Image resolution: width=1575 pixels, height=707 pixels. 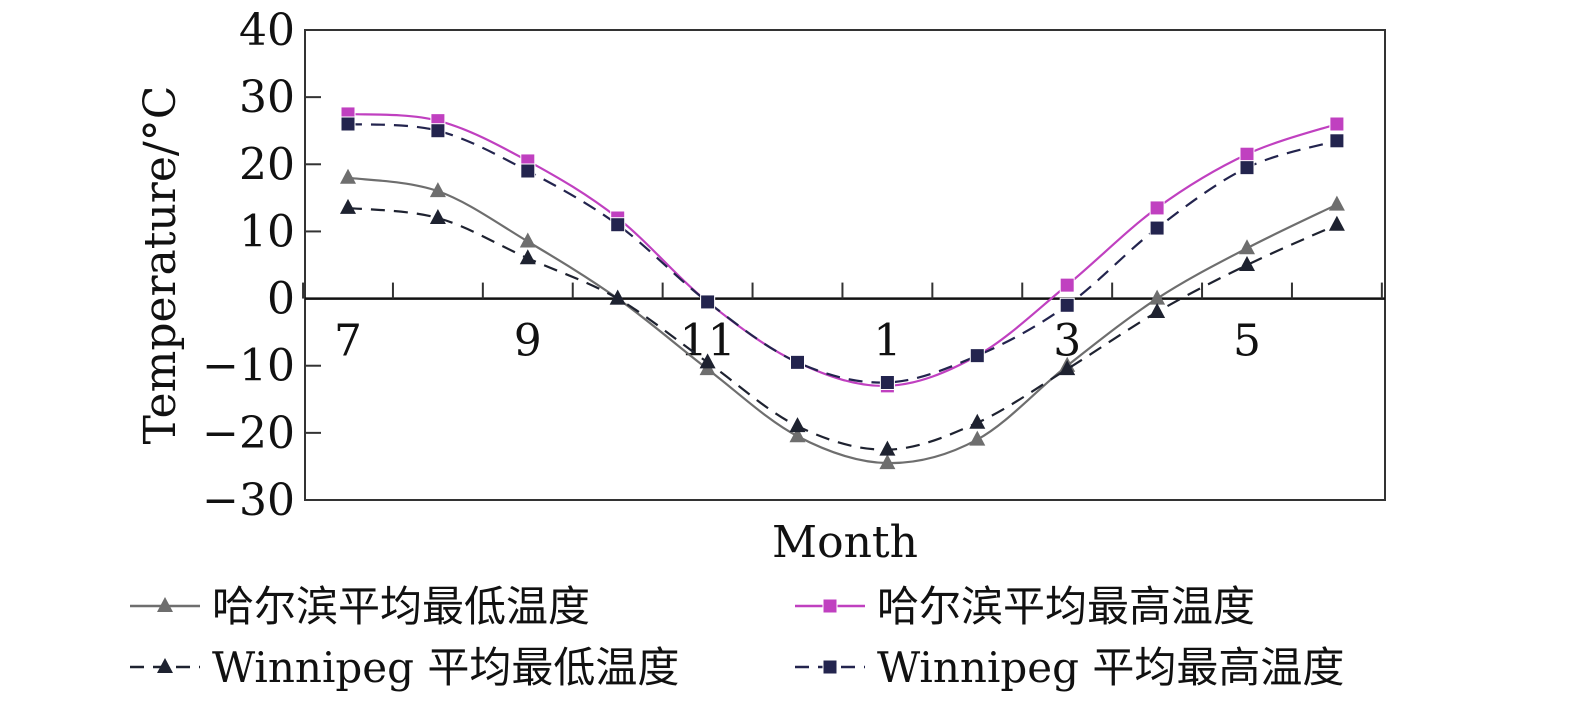 I want to click on y-tick-label: 10, so click(x=267, y=231).